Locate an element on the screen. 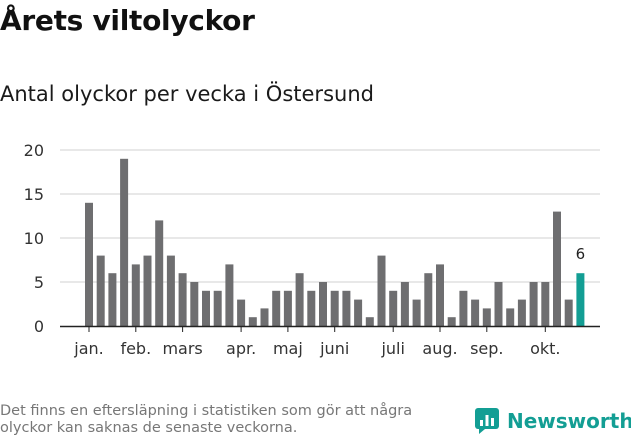 This screenshot has width=631, height=439. x-tick-label: okt. is located at coordinates (545, 348).